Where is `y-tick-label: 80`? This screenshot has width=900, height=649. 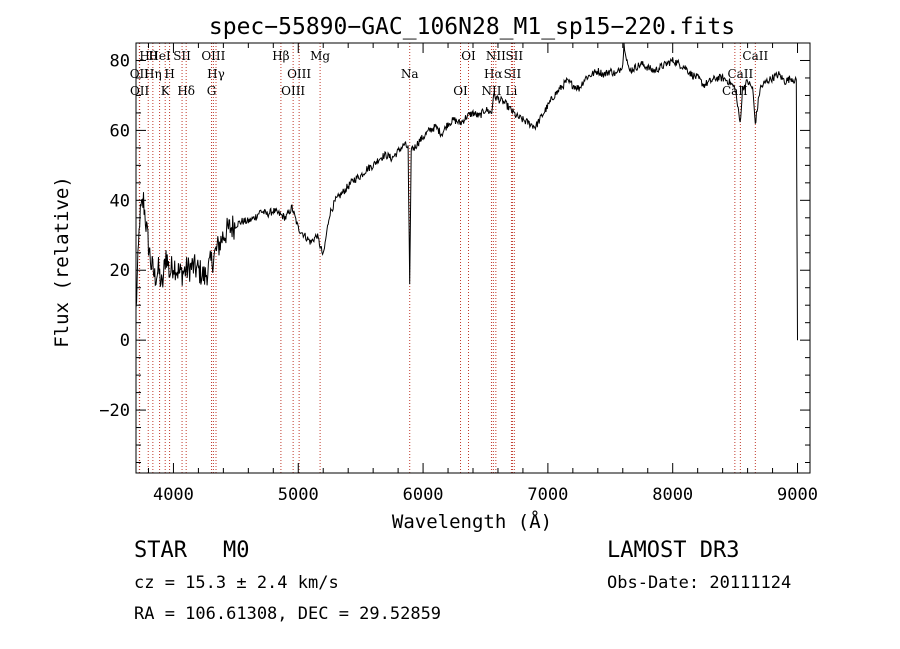 y-tick-label: 80 is located at coordinates (120, 61).